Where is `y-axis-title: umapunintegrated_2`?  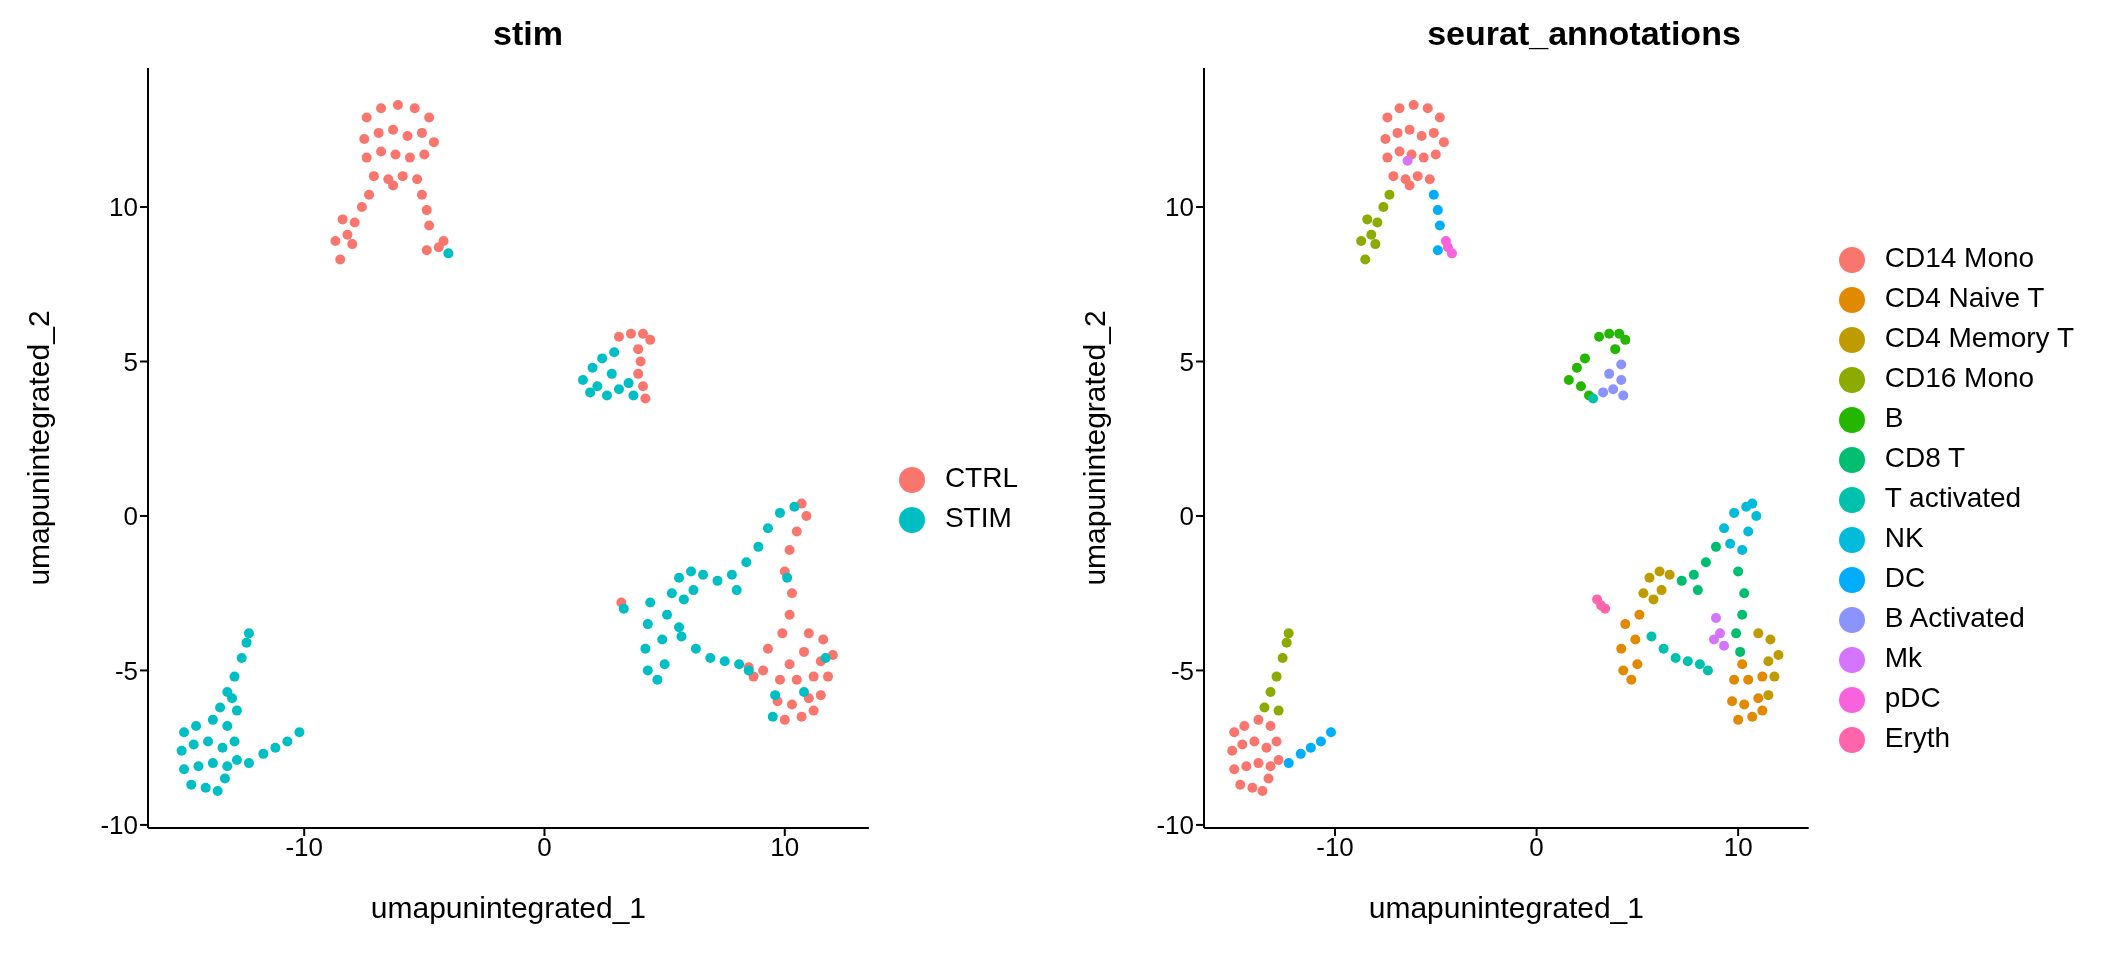 y-axis-title: umapunintegrated_2 is located at coordinates (1094, 448).